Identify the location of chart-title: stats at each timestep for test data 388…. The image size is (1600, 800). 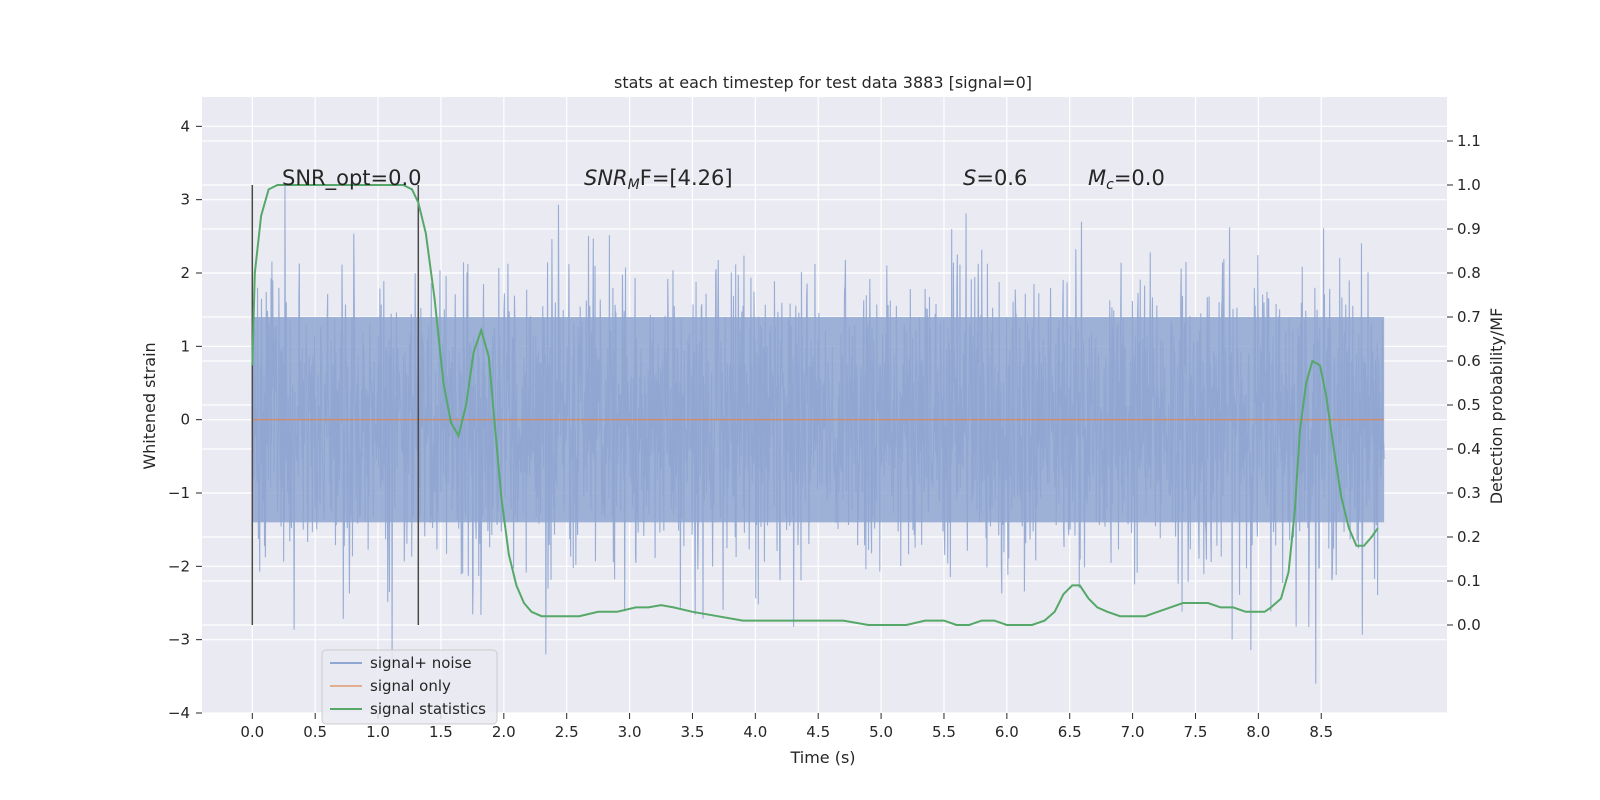
(823, 82).